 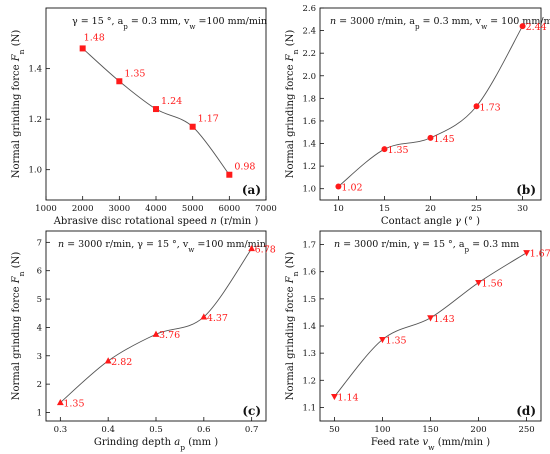 I want to click on x-tick-label: 10, so click(x=338, y=209).